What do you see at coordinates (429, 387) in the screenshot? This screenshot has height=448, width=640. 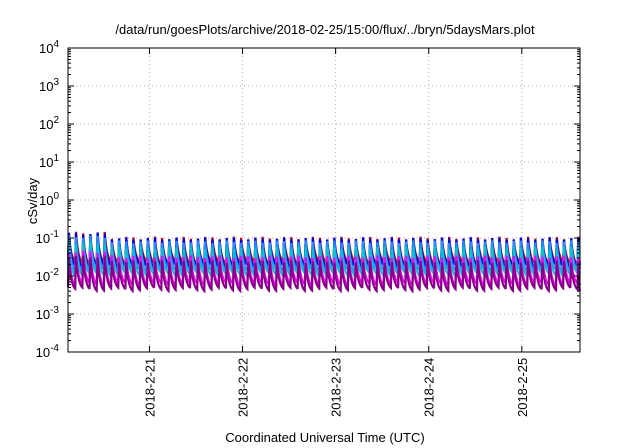 I see `x-tick-label: 2018-2-24` at bounding box center [429, 387].